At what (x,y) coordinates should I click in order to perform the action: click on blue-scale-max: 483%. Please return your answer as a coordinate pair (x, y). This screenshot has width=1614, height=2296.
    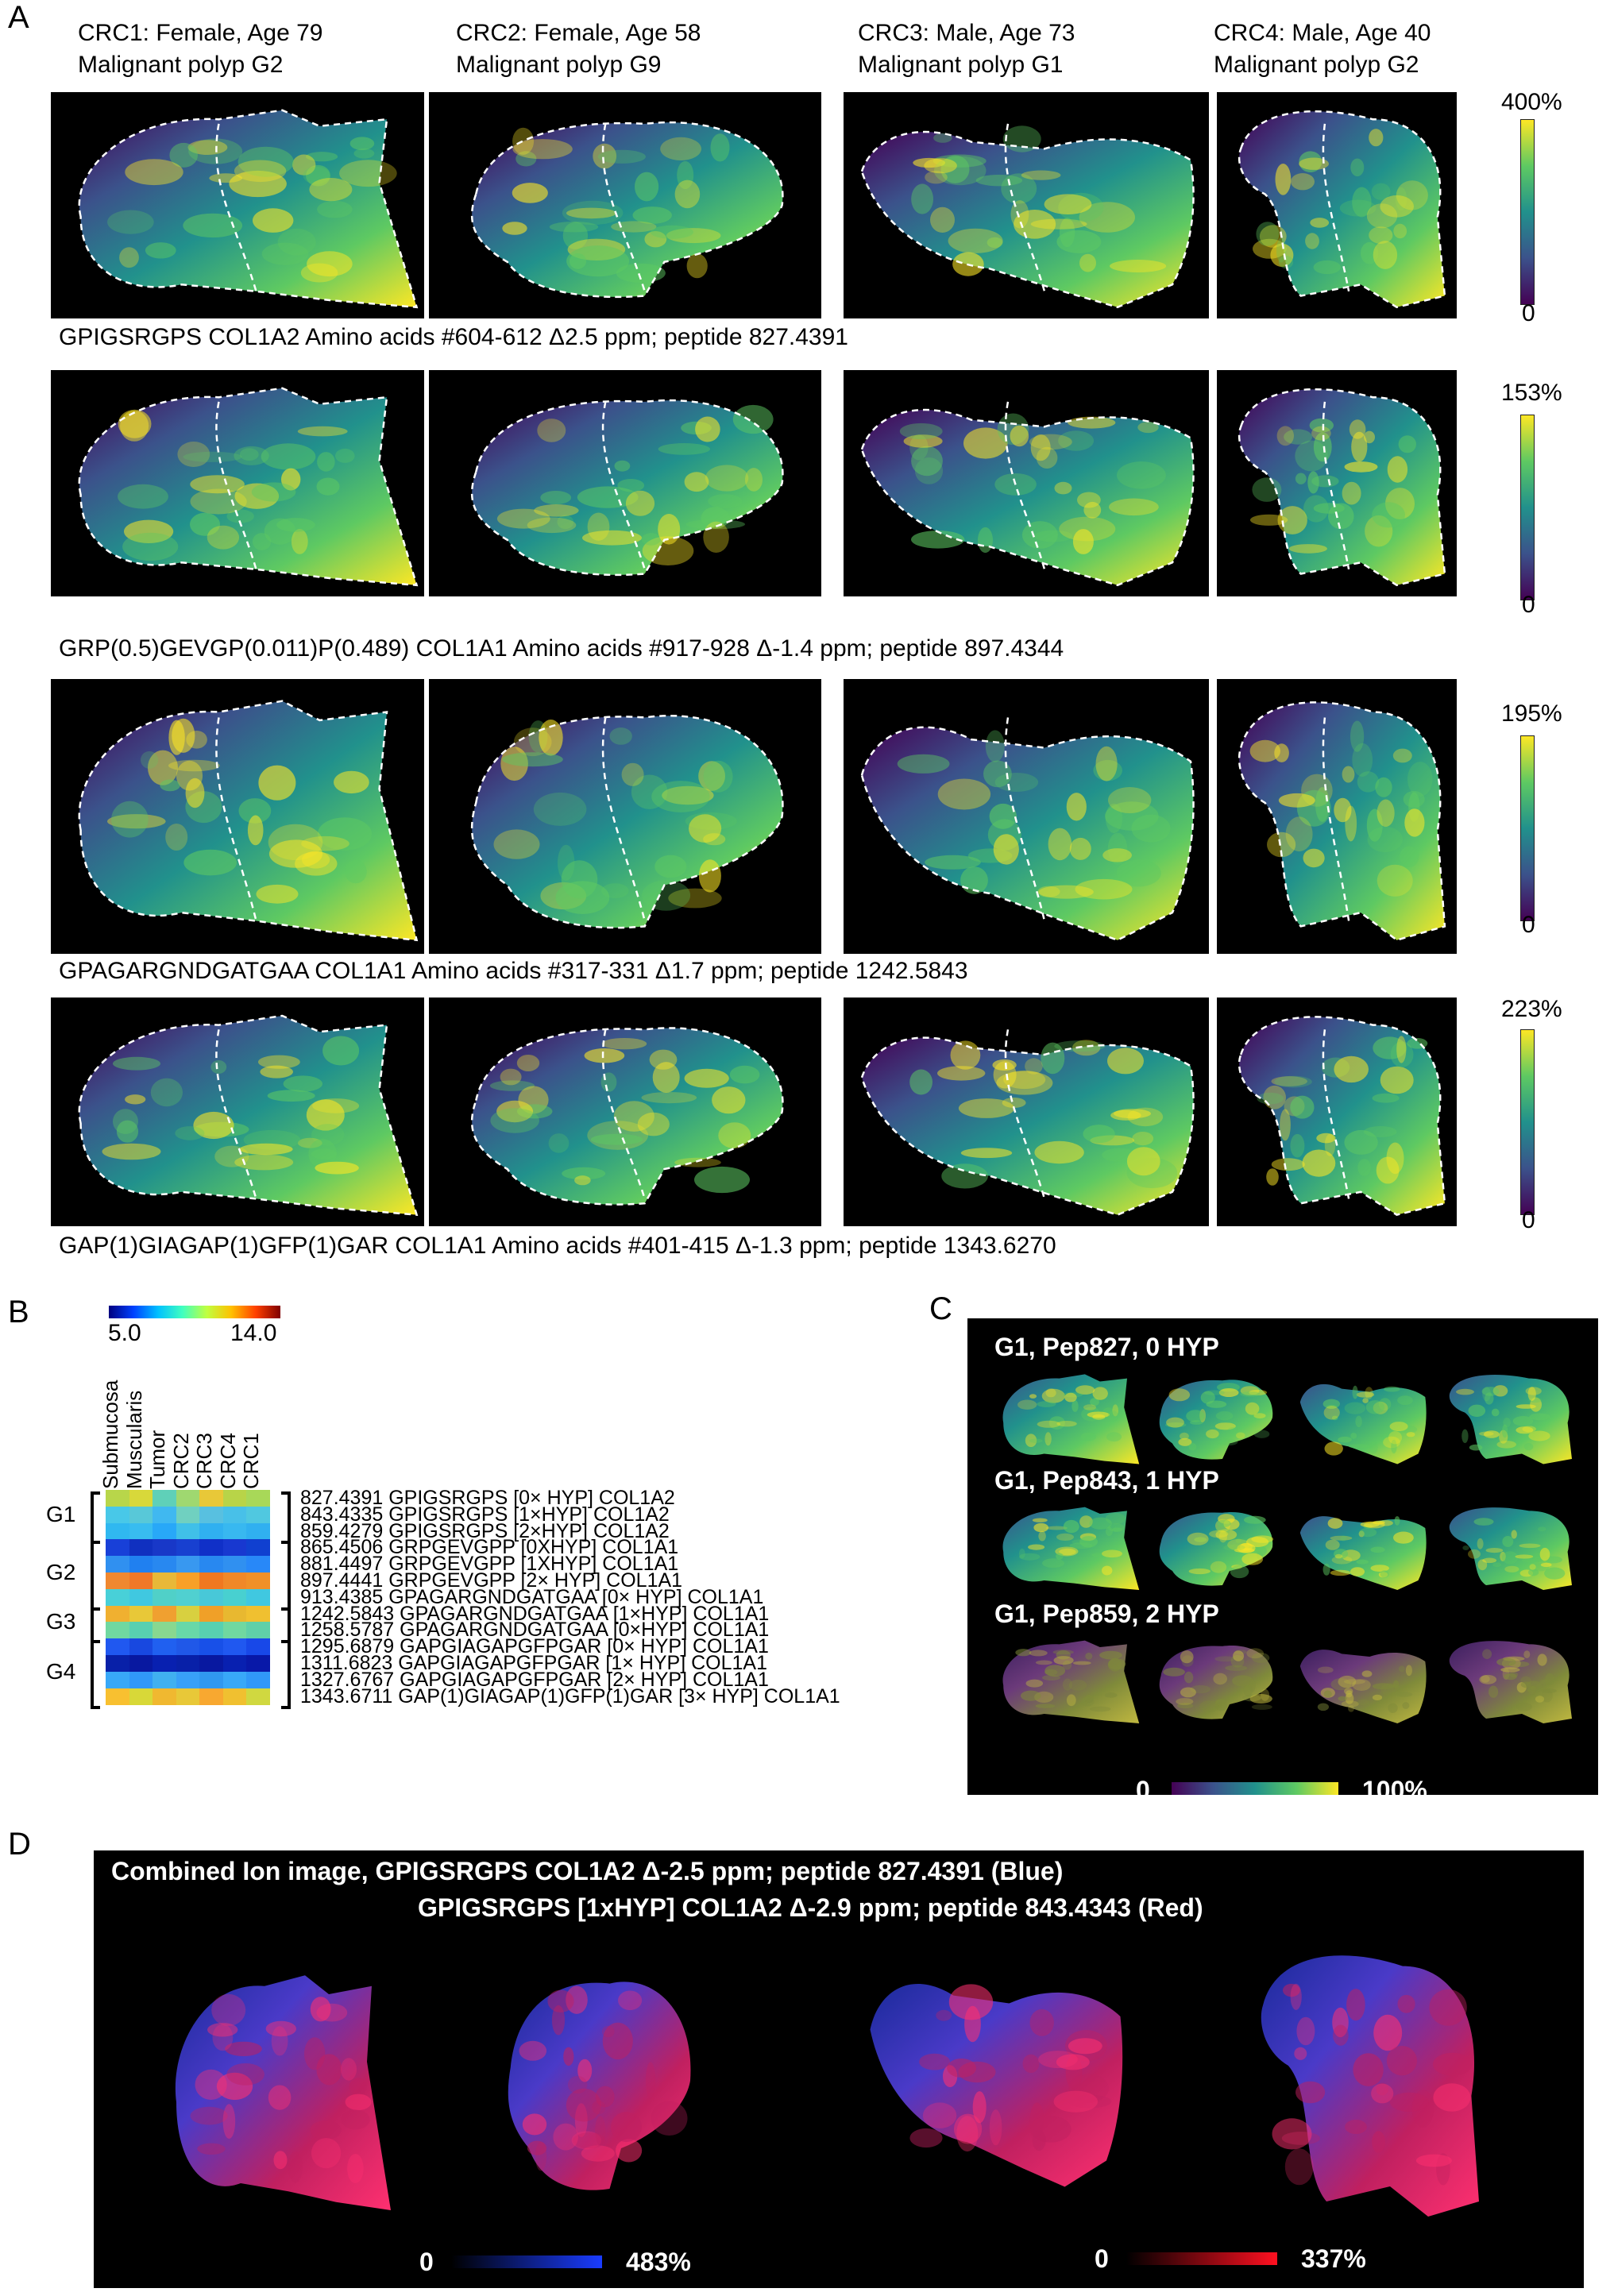
    Looking at the image, I should click on (658, 2262).